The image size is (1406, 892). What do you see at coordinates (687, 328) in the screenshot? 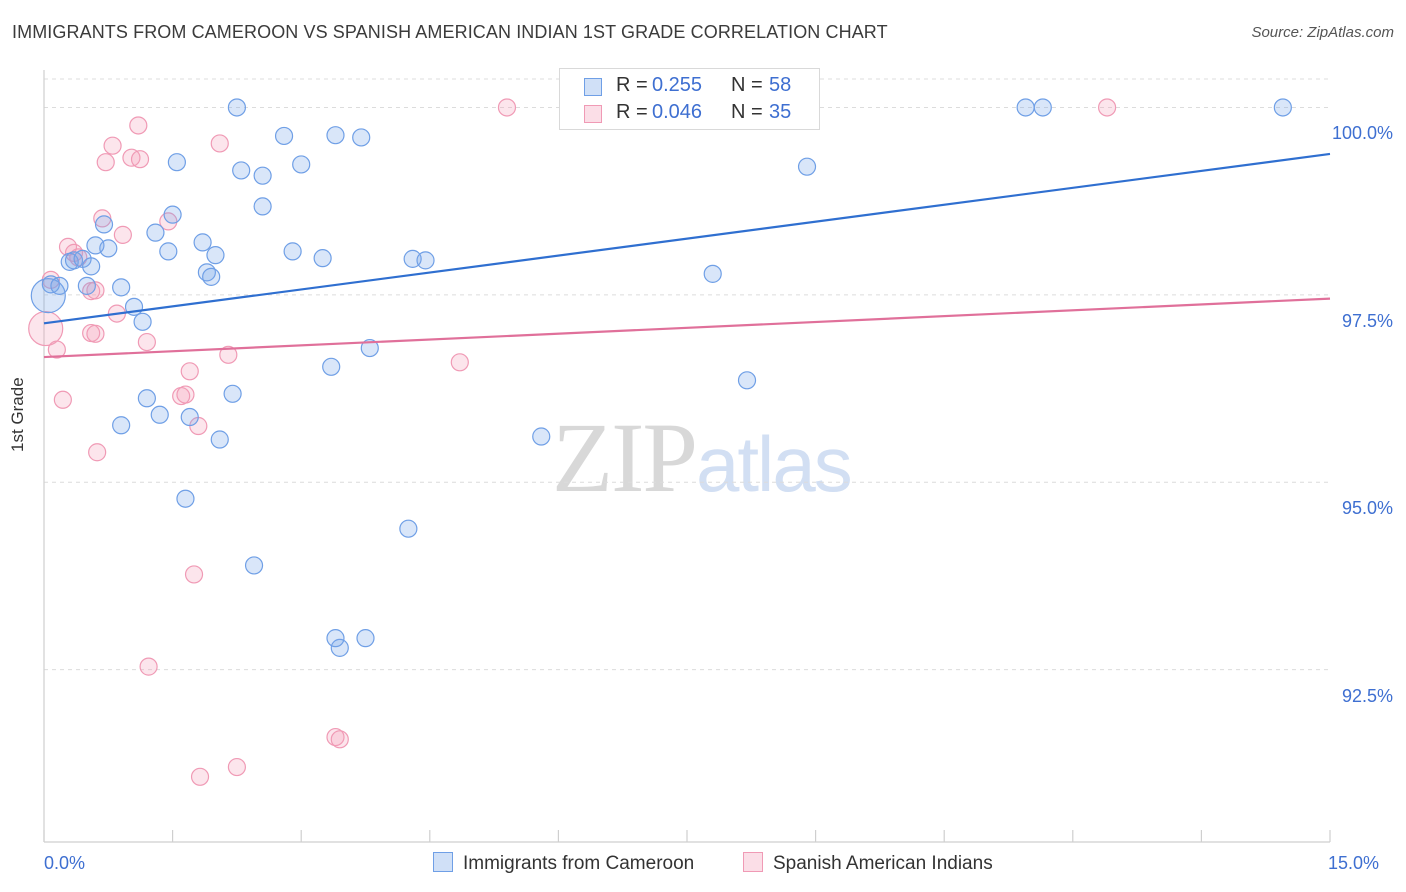
I see `trendline-spanish-american-indians` at bounding box center [687, 328].